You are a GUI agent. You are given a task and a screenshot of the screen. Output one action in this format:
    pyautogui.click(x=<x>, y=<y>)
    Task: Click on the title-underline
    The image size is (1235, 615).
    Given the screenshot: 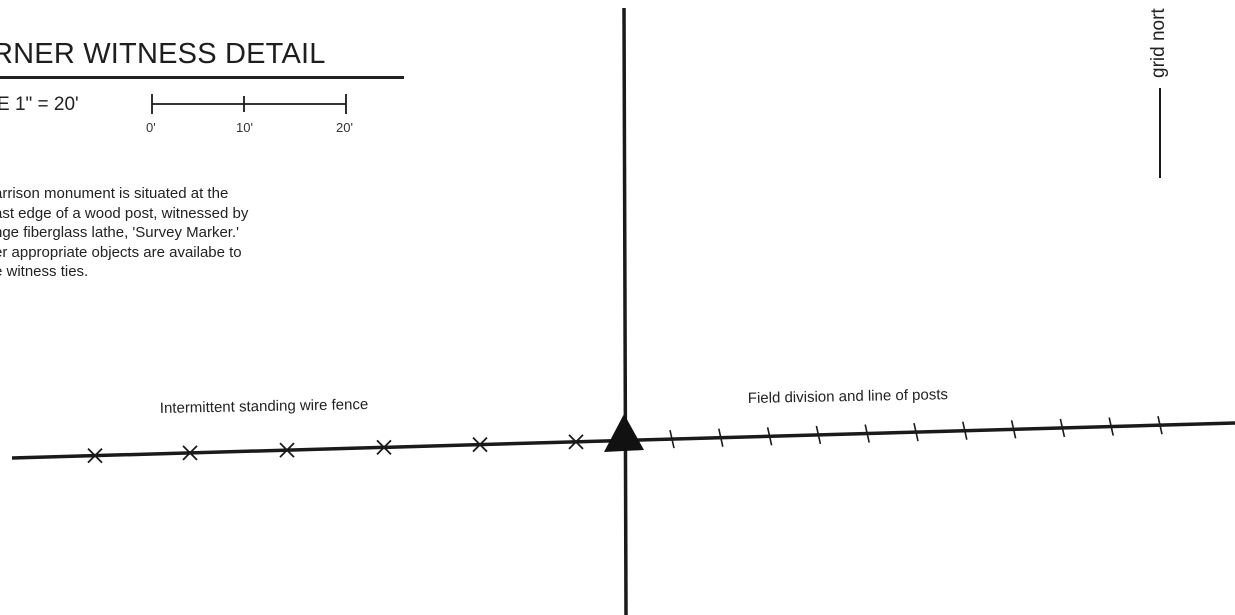 What is the action you would take?
    pyautogui.click(x=202, y=77)
    